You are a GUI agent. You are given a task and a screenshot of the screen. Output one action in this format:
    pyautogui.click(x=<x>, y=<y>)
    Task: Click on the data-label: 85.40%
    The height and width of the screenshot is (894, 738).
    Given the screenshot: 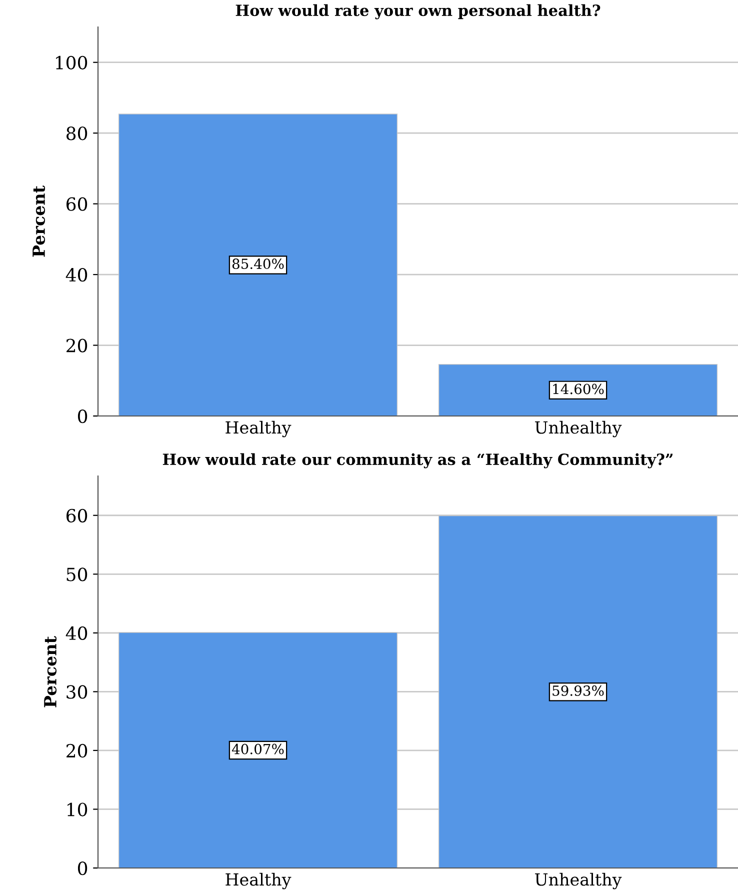 What is the action you would take?
    pyautogui.click(x=258, y=264)
    